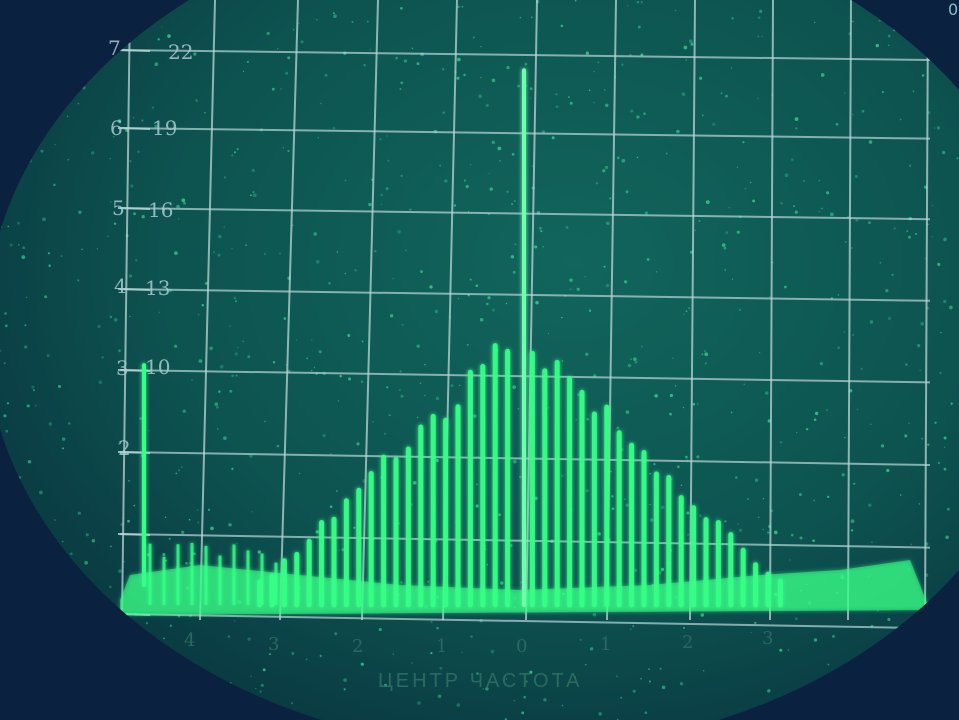  What do you see at coordinates (370, 310) in the screenshot?
I see `graticule-vertical-line` at bounding box center [370, 310].